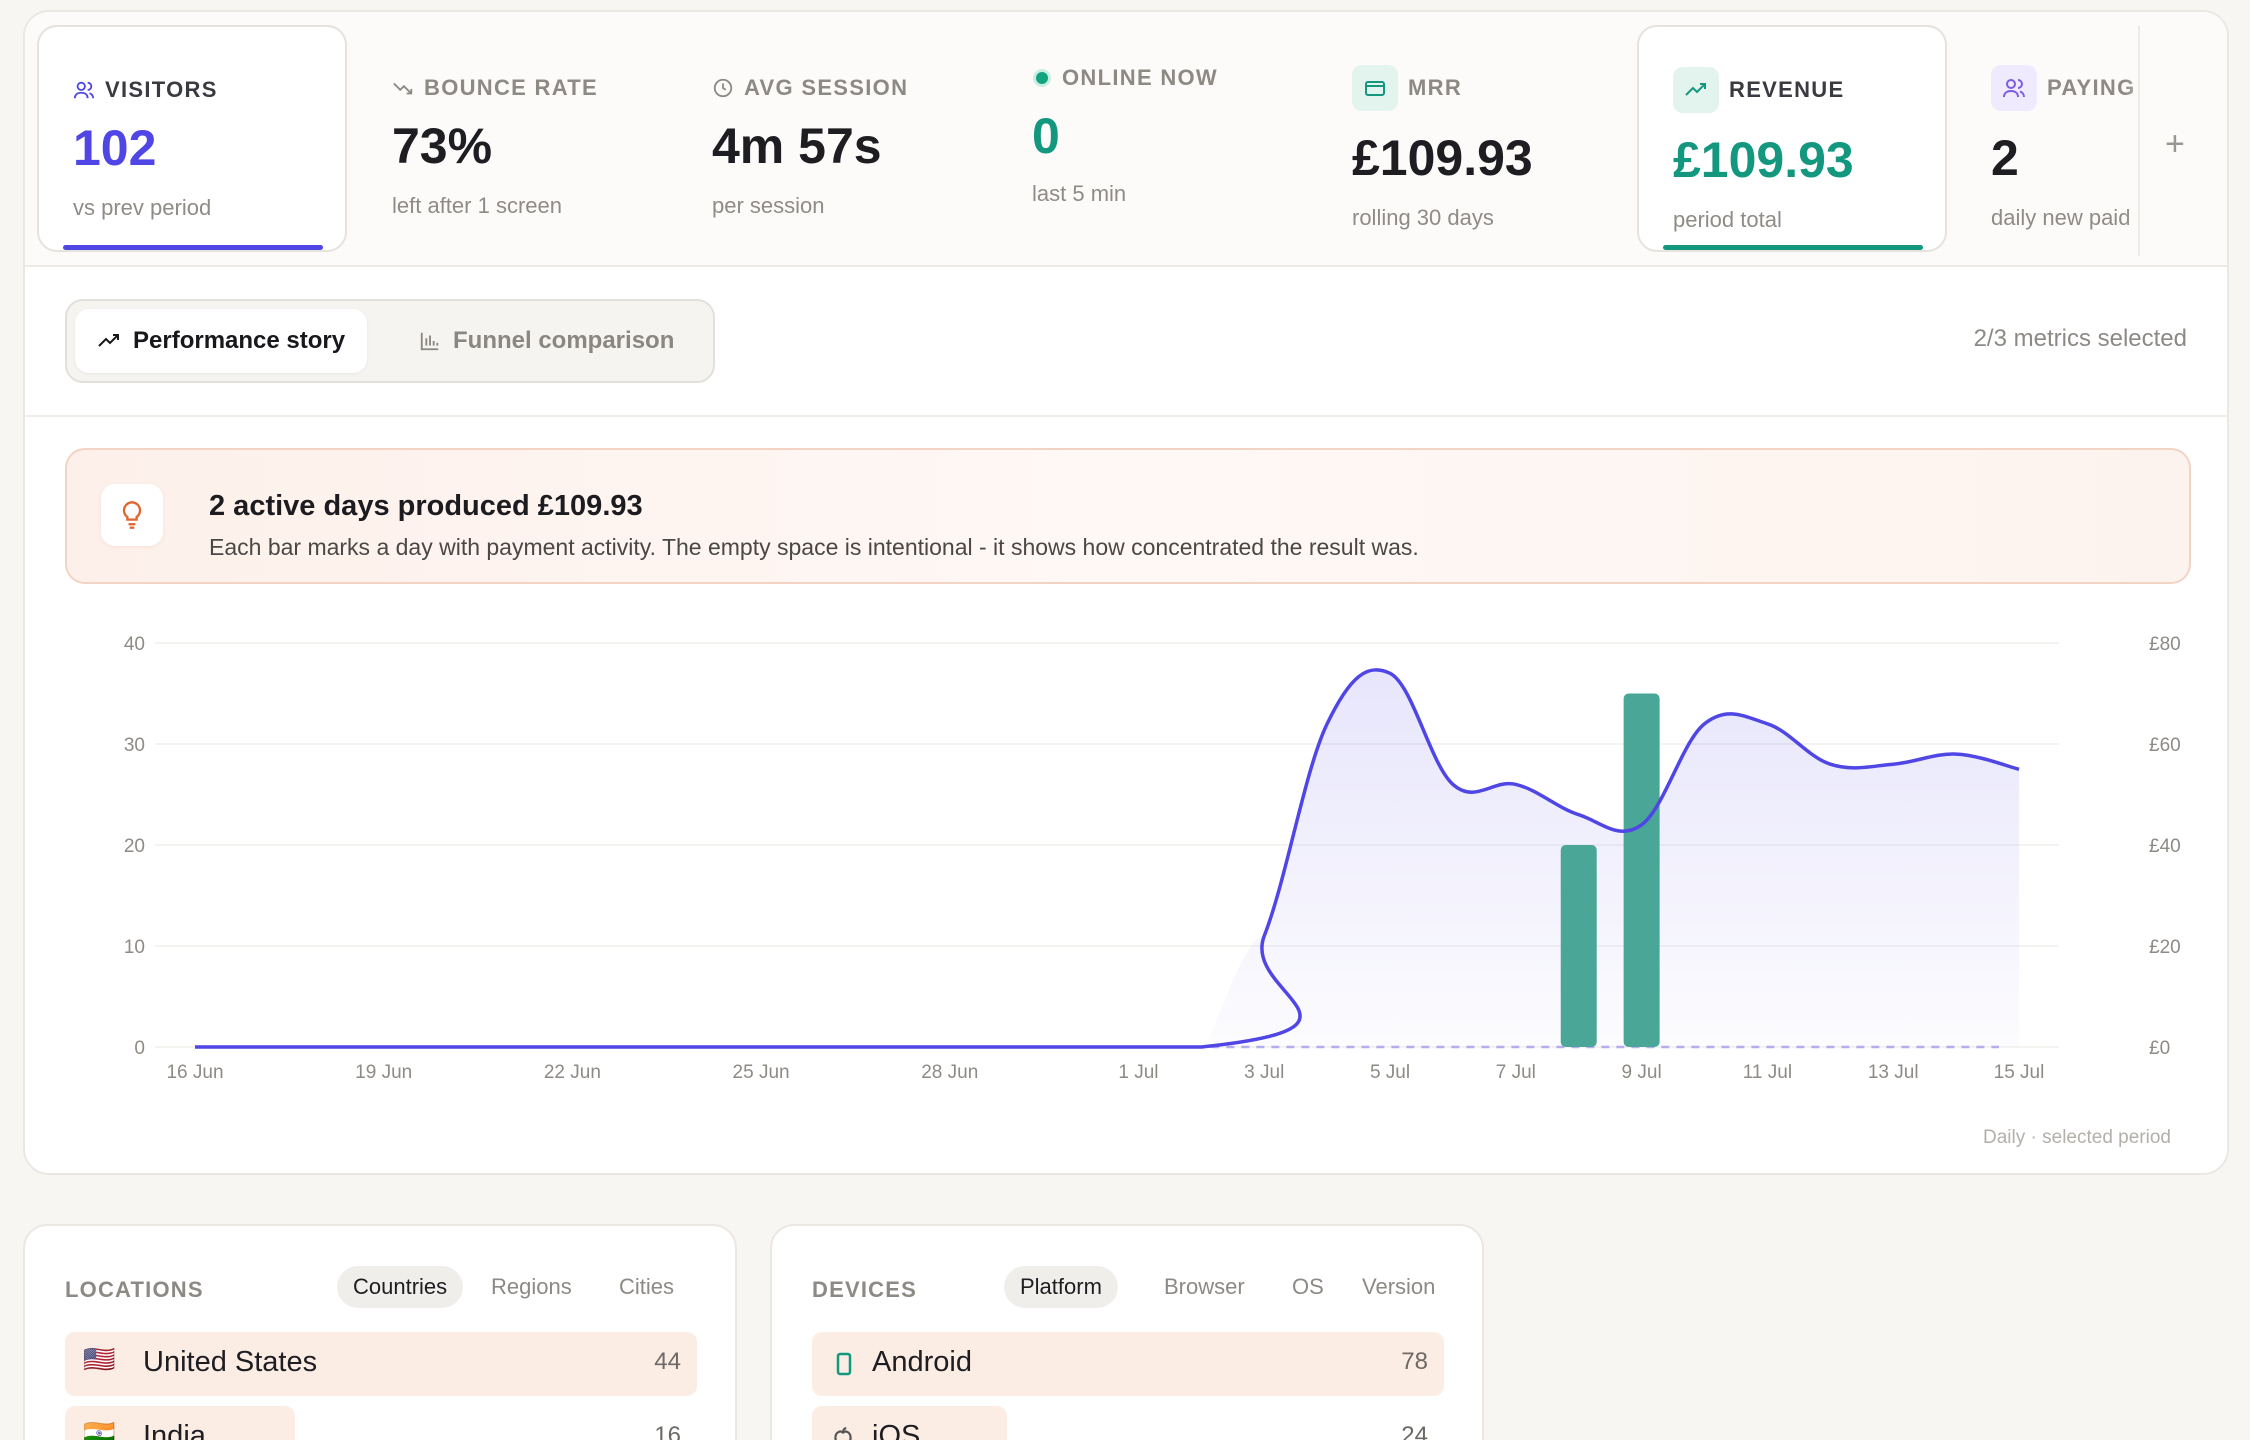  I want to click on view-tabs: Performance story Funnel comparison, so click(390, 341).